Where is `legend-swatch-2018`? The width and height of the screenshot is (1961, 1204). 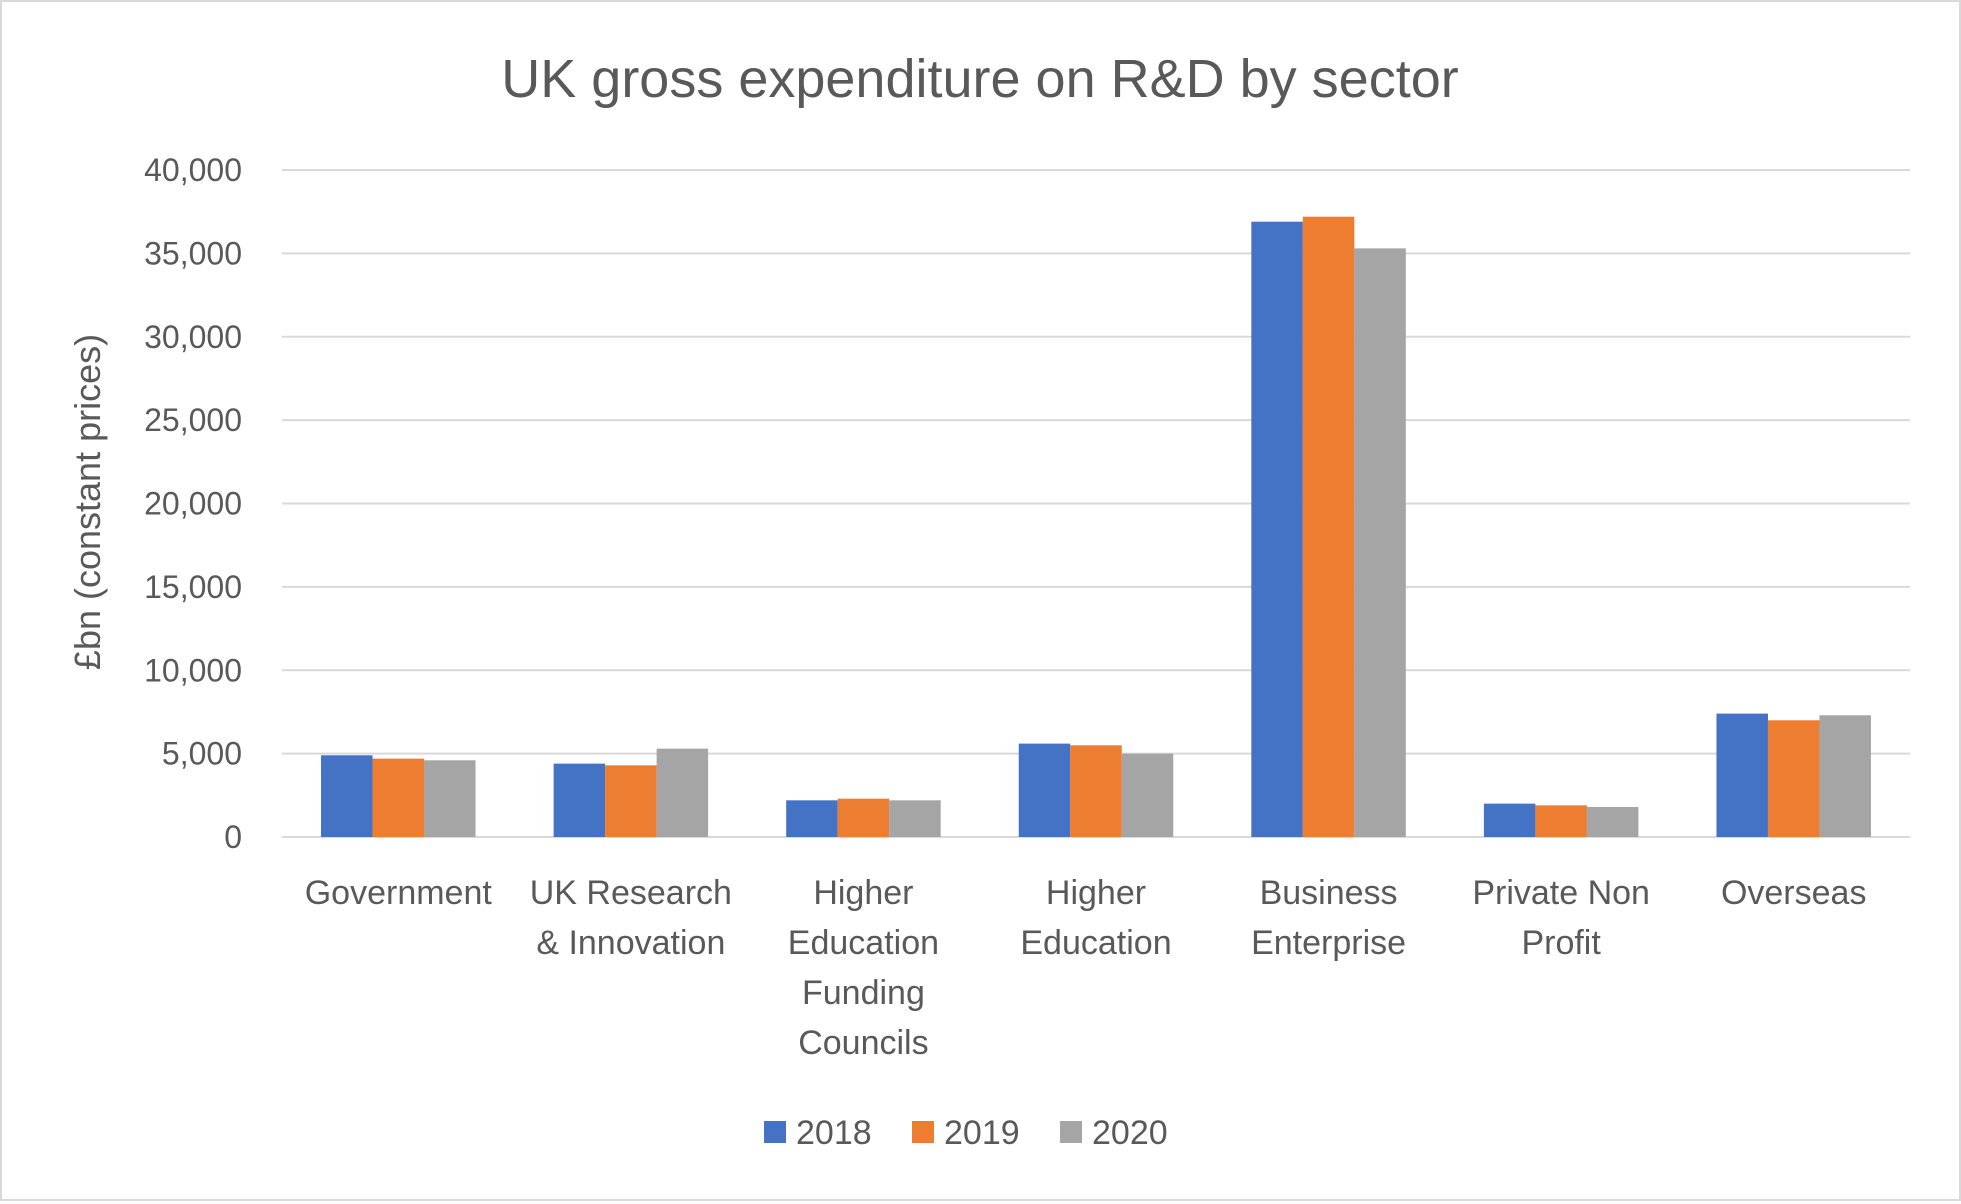 legend-swatch-2018 is located at coordinates (775, 1132).